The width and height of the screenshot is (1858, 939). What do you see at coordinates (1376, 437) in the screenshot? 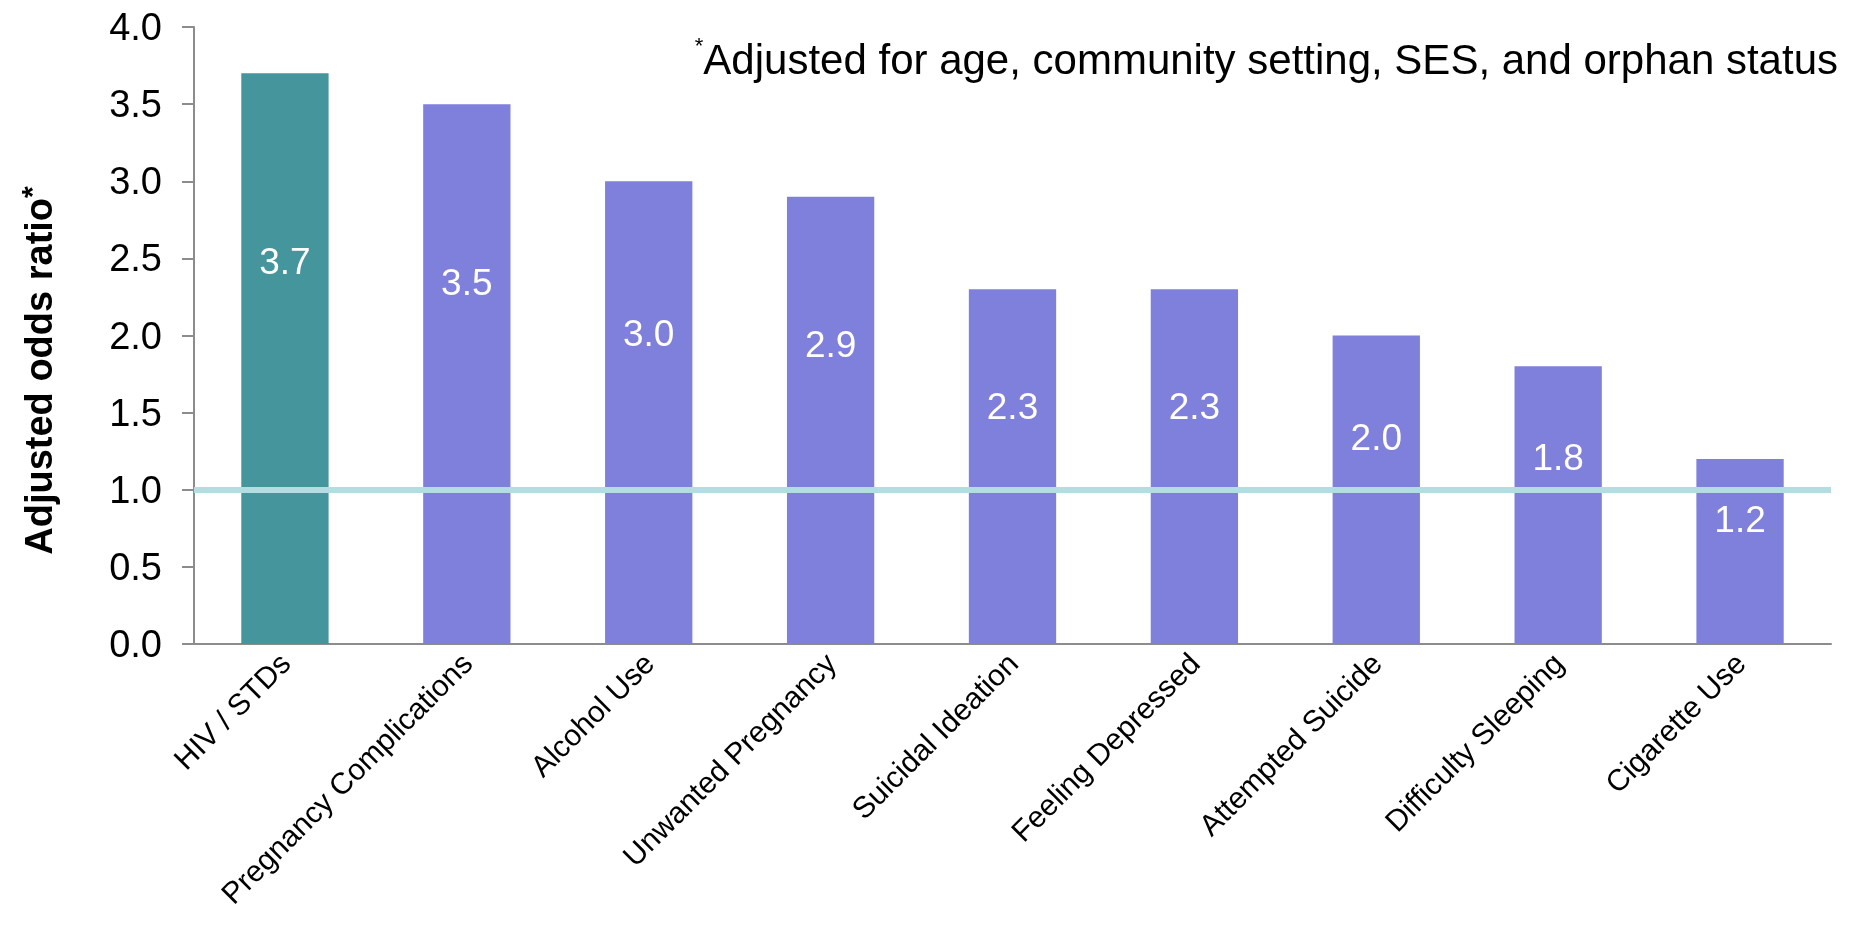
I see `data-label: 2.0` at bounding box center [1376, 437].